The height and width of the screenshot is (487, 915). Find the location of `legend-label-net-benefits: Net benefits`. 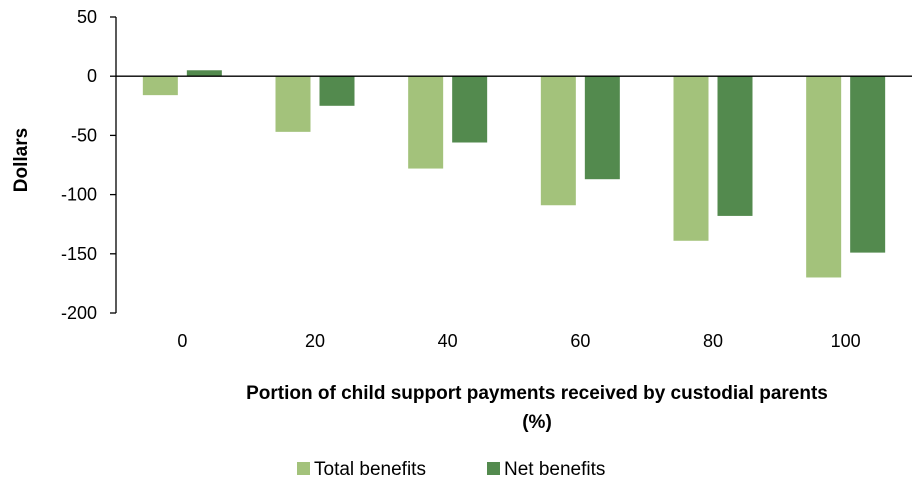

legend-label-net-benefits: Net benefits is located at coordinates (554, 469).